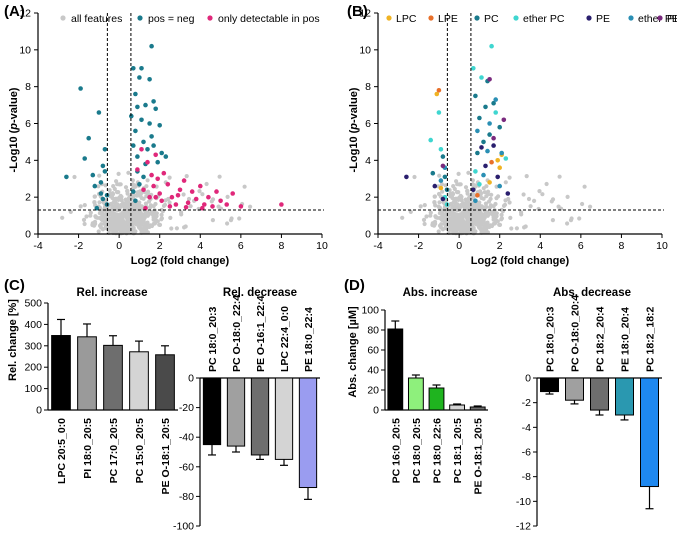 This screenshot has width=677, height=537. I want to click on category-label: PC 18:0_20:5, so click(417, 451).